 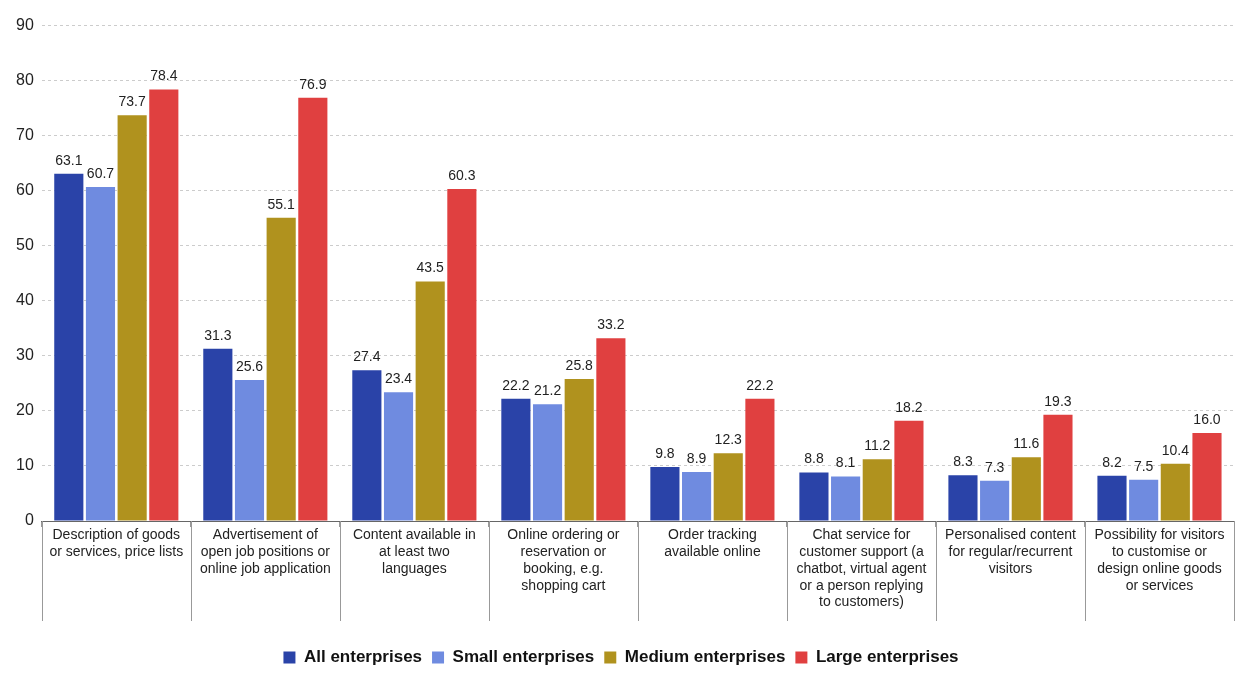 I want to click on data-label: 12.3, so click(x=728, y=439).